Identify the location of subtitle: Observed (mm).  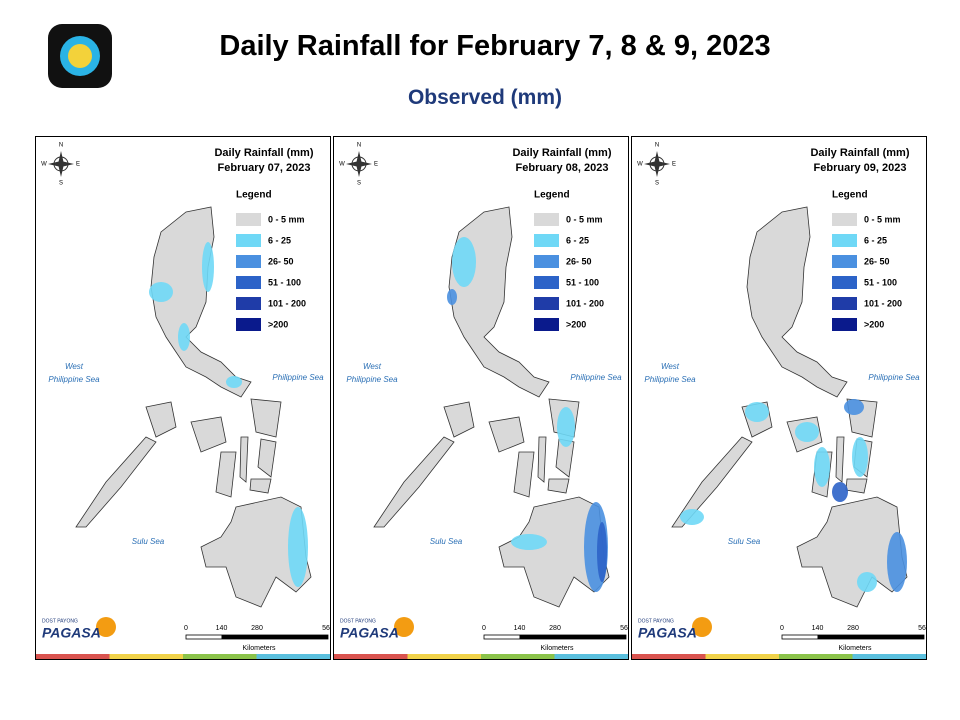
(485, 97).